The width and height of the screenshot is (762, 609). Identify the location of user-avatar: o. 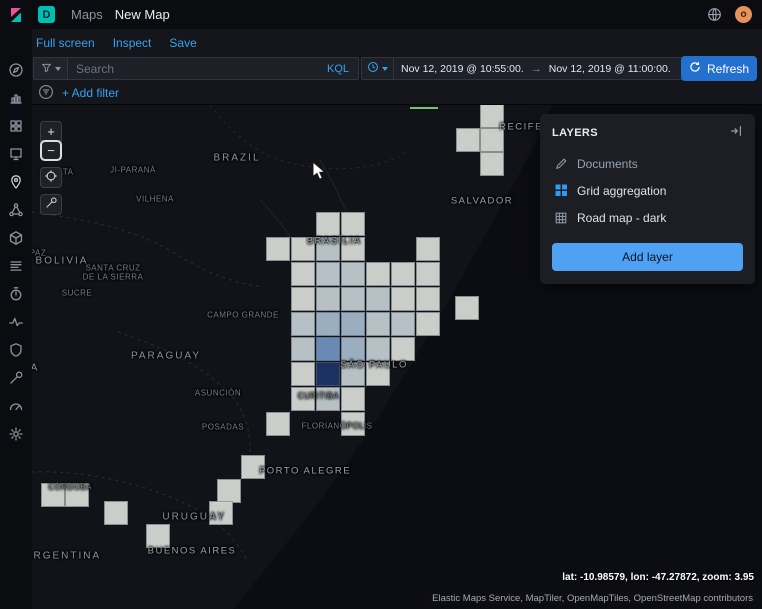
(743, 14).